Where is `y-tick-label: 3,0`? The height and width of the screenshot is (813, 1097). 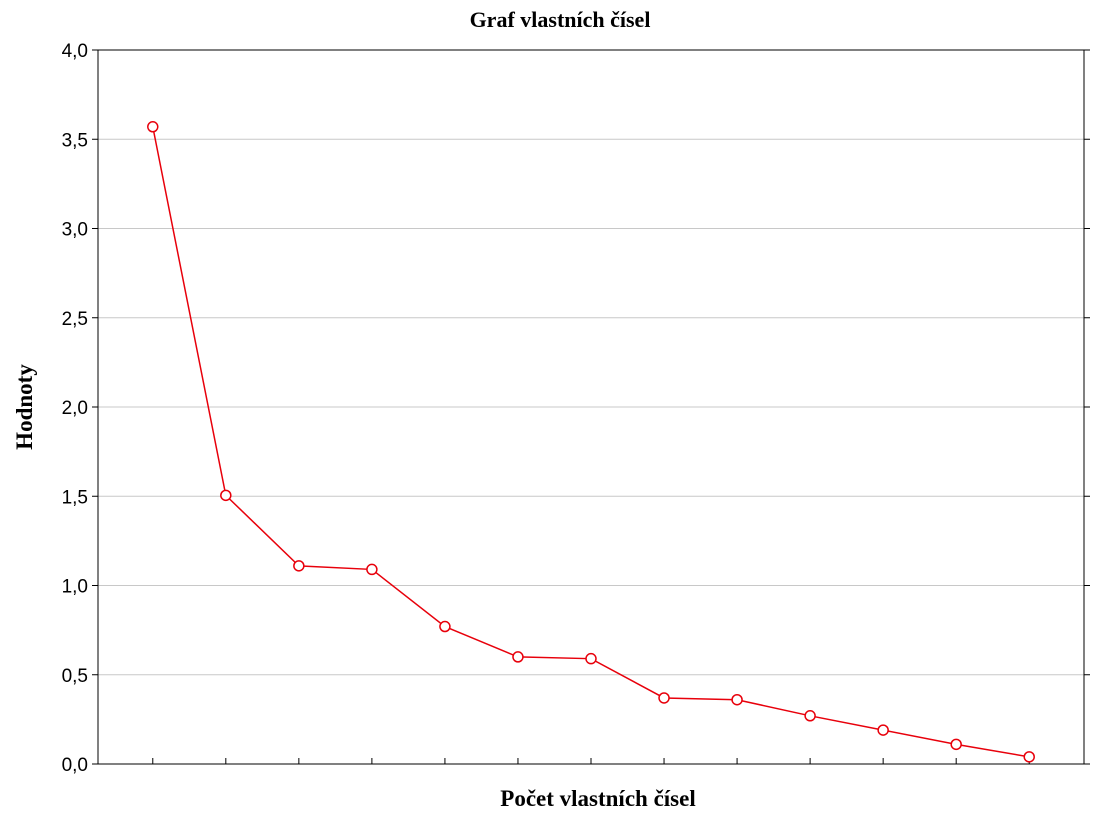
y-tick-label: 3,0 is located at coordinates (75, 230).